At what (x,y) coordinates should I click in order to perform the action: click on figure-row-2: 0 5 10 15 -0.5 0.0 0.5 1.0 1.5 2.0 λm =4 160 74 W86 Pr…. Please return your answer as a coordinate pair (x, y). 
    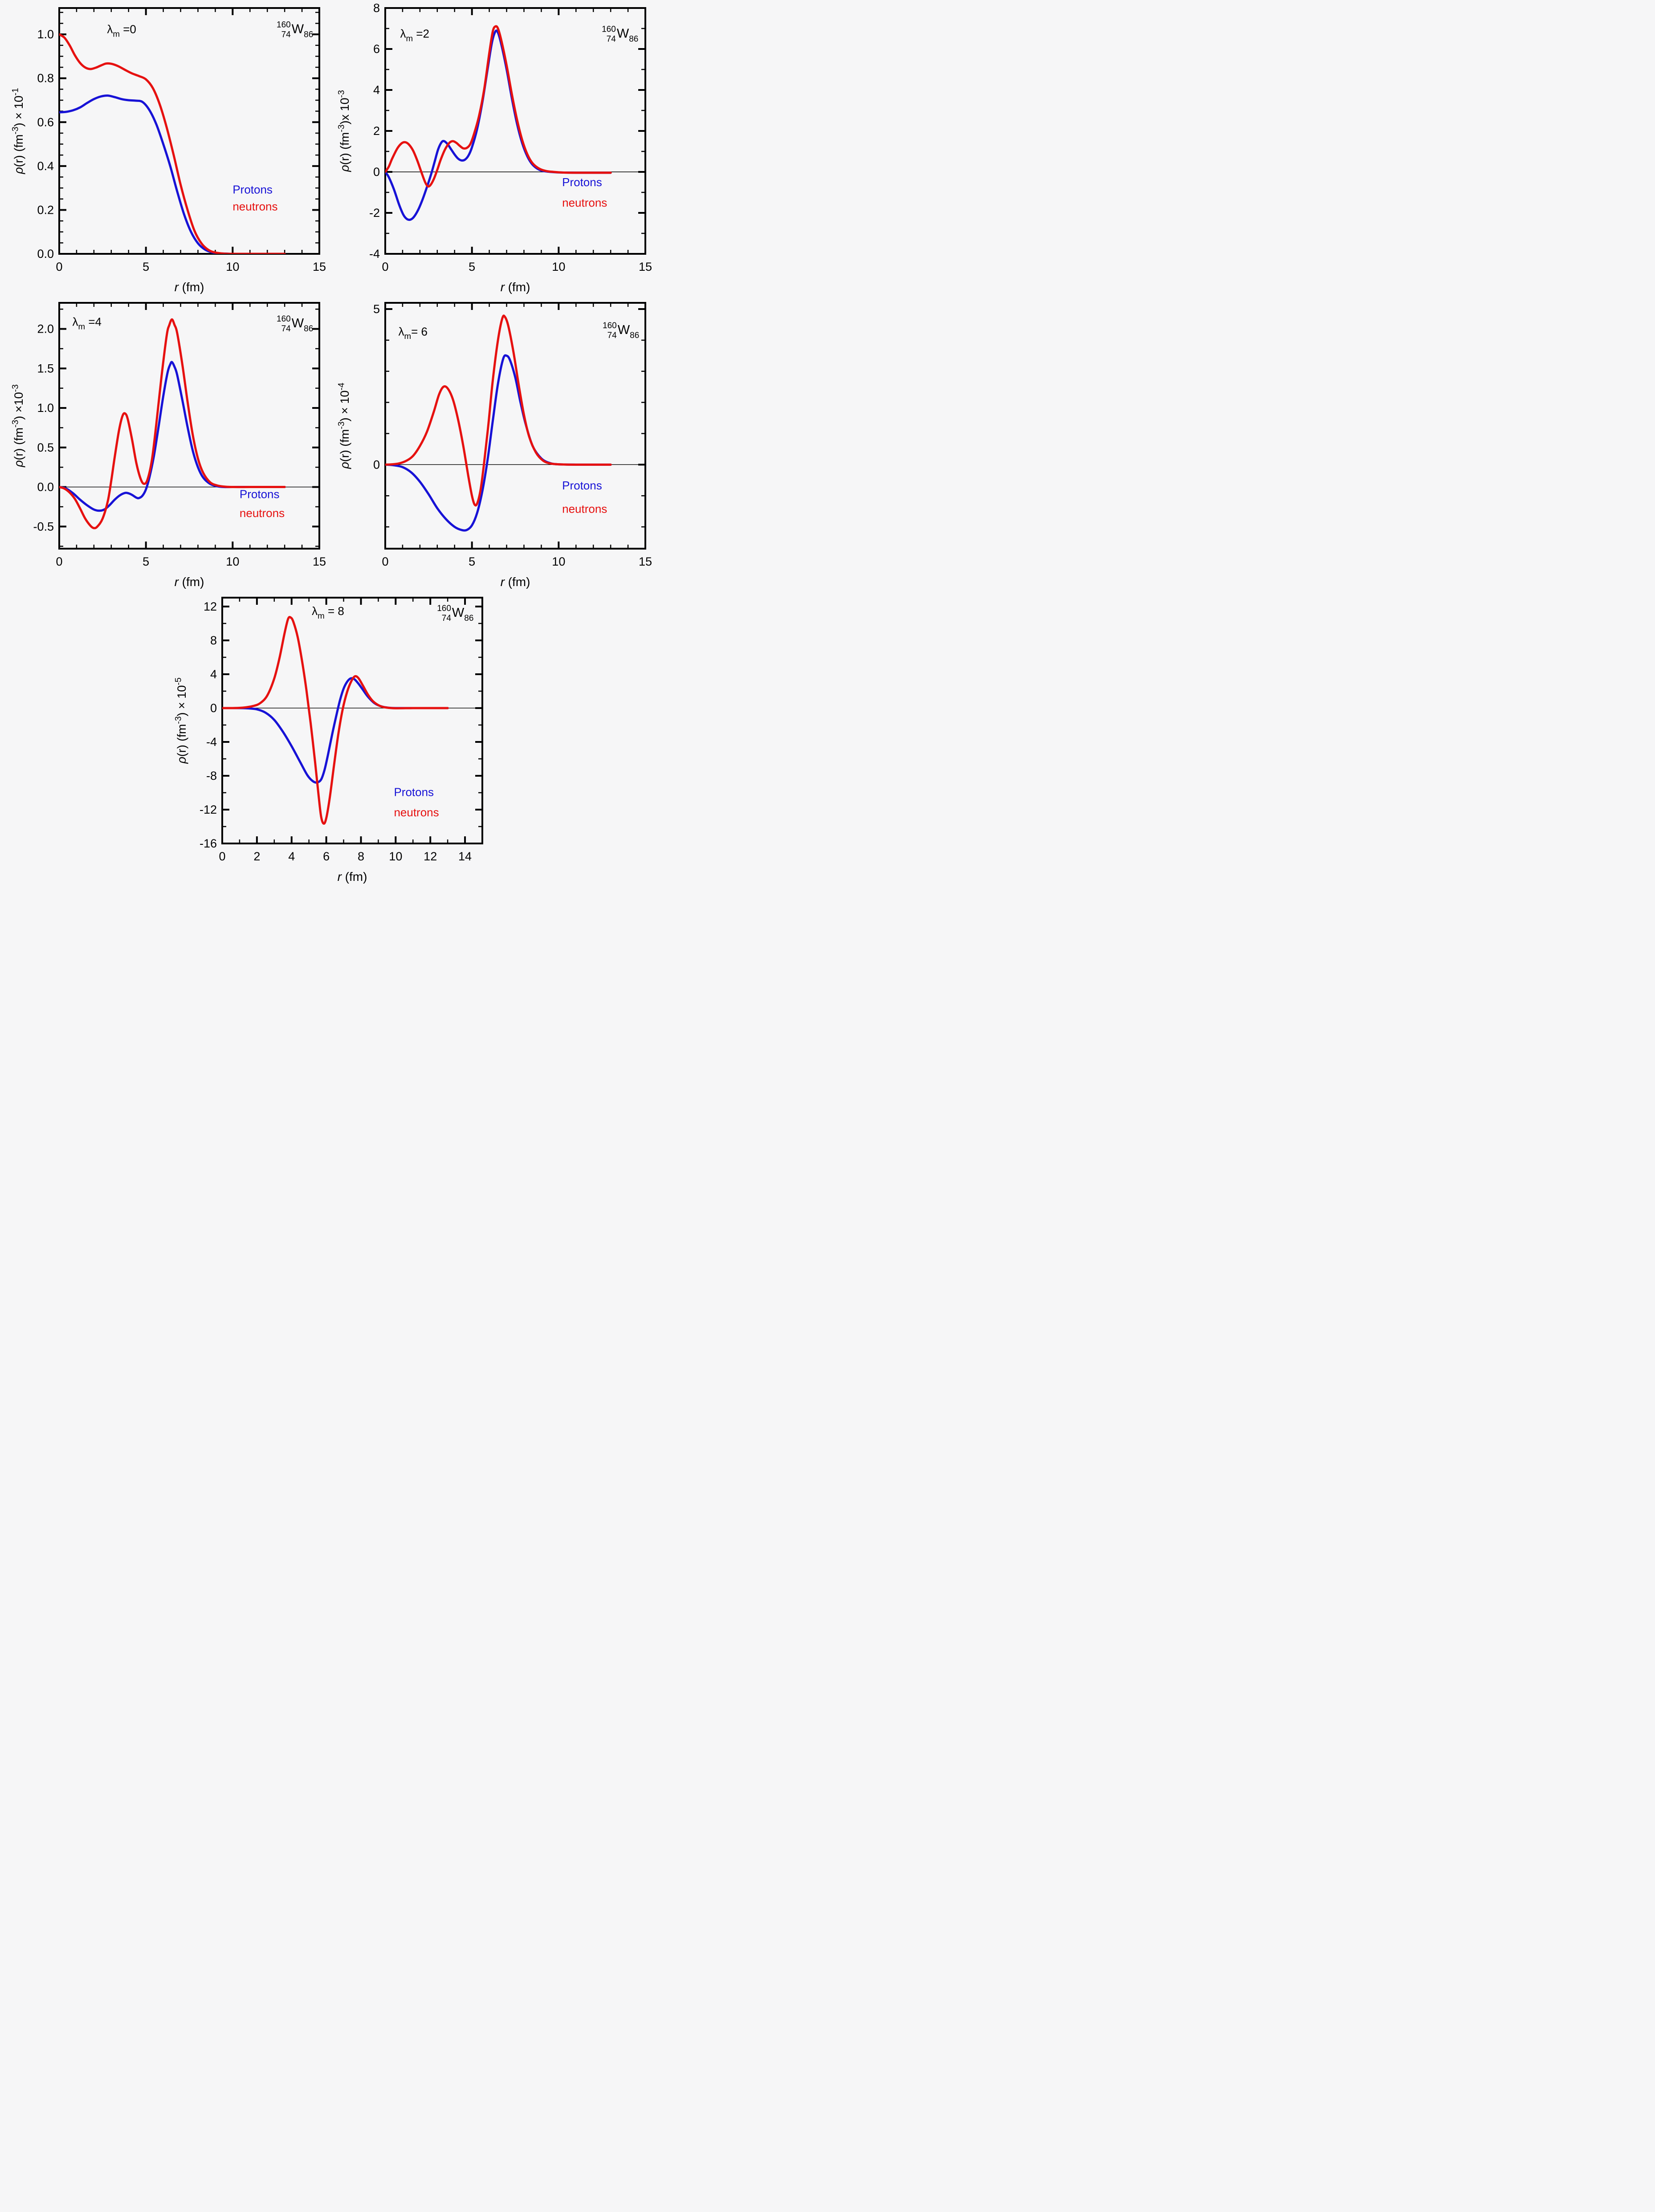
    Looking at the image, I should click on (331, 443).